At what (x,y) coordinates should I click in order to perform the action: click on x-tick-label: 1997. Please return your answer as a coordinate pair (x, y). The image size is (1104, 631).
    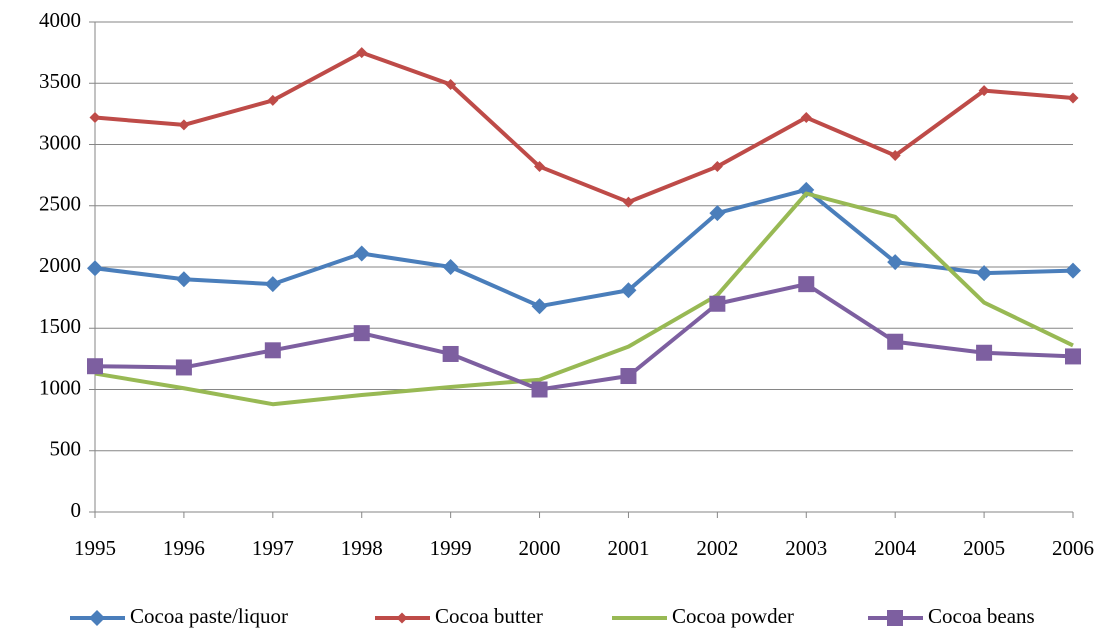
    Looking at the image, I should click on (273, 548).